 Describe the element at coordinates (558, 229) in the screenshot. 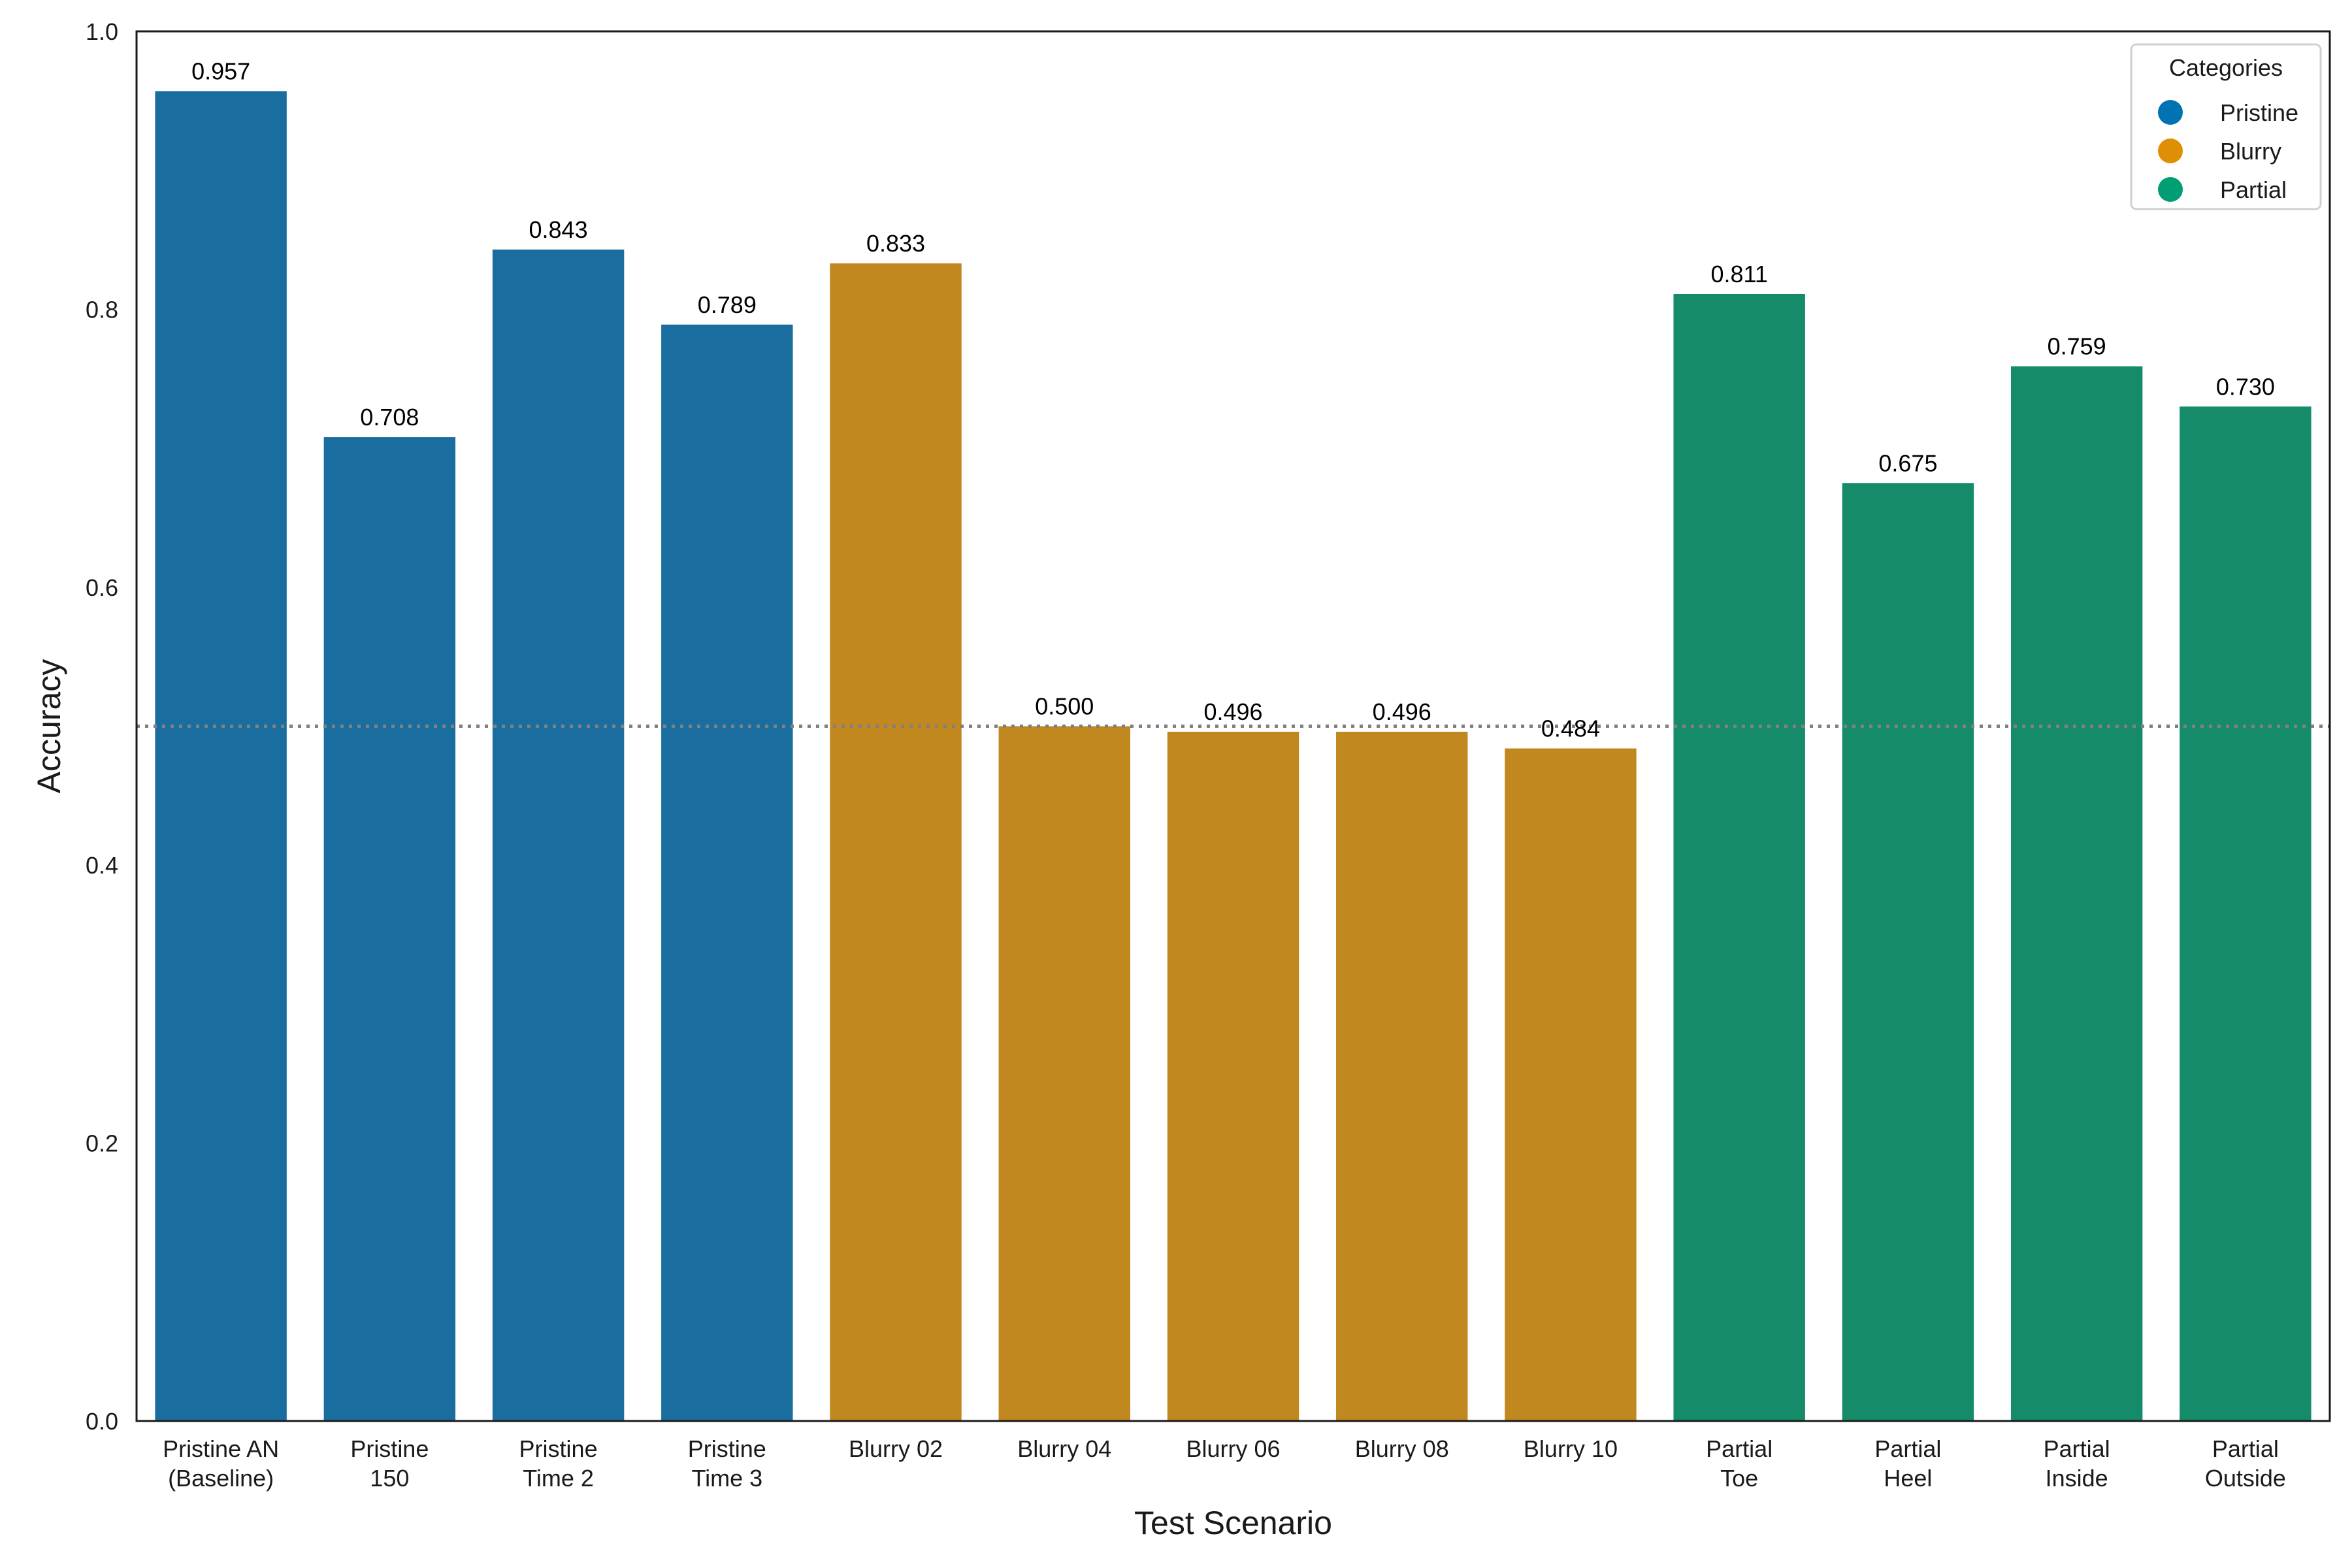

I see `value-label-pristine-time-2: 0.843` at that location.